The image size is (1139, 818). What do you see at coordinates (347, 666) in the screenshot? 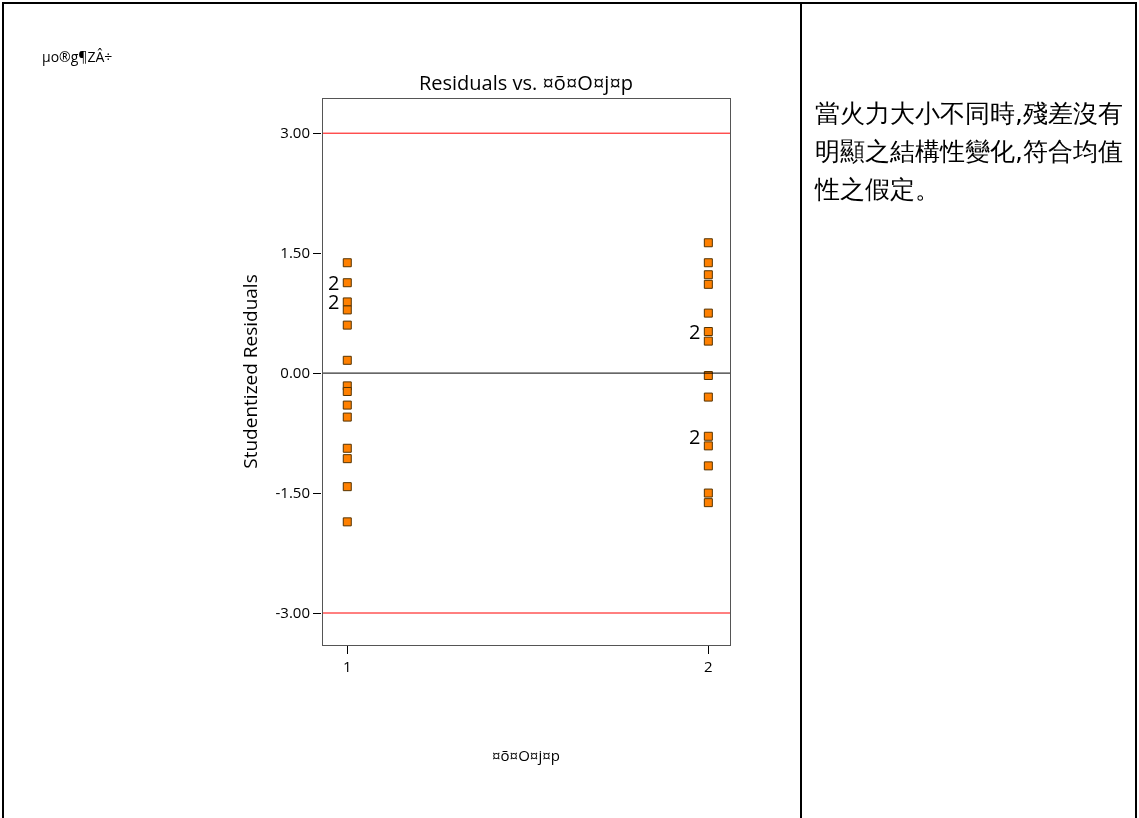
I see `x-tick-label: 1` at bounding box center [347, 666].